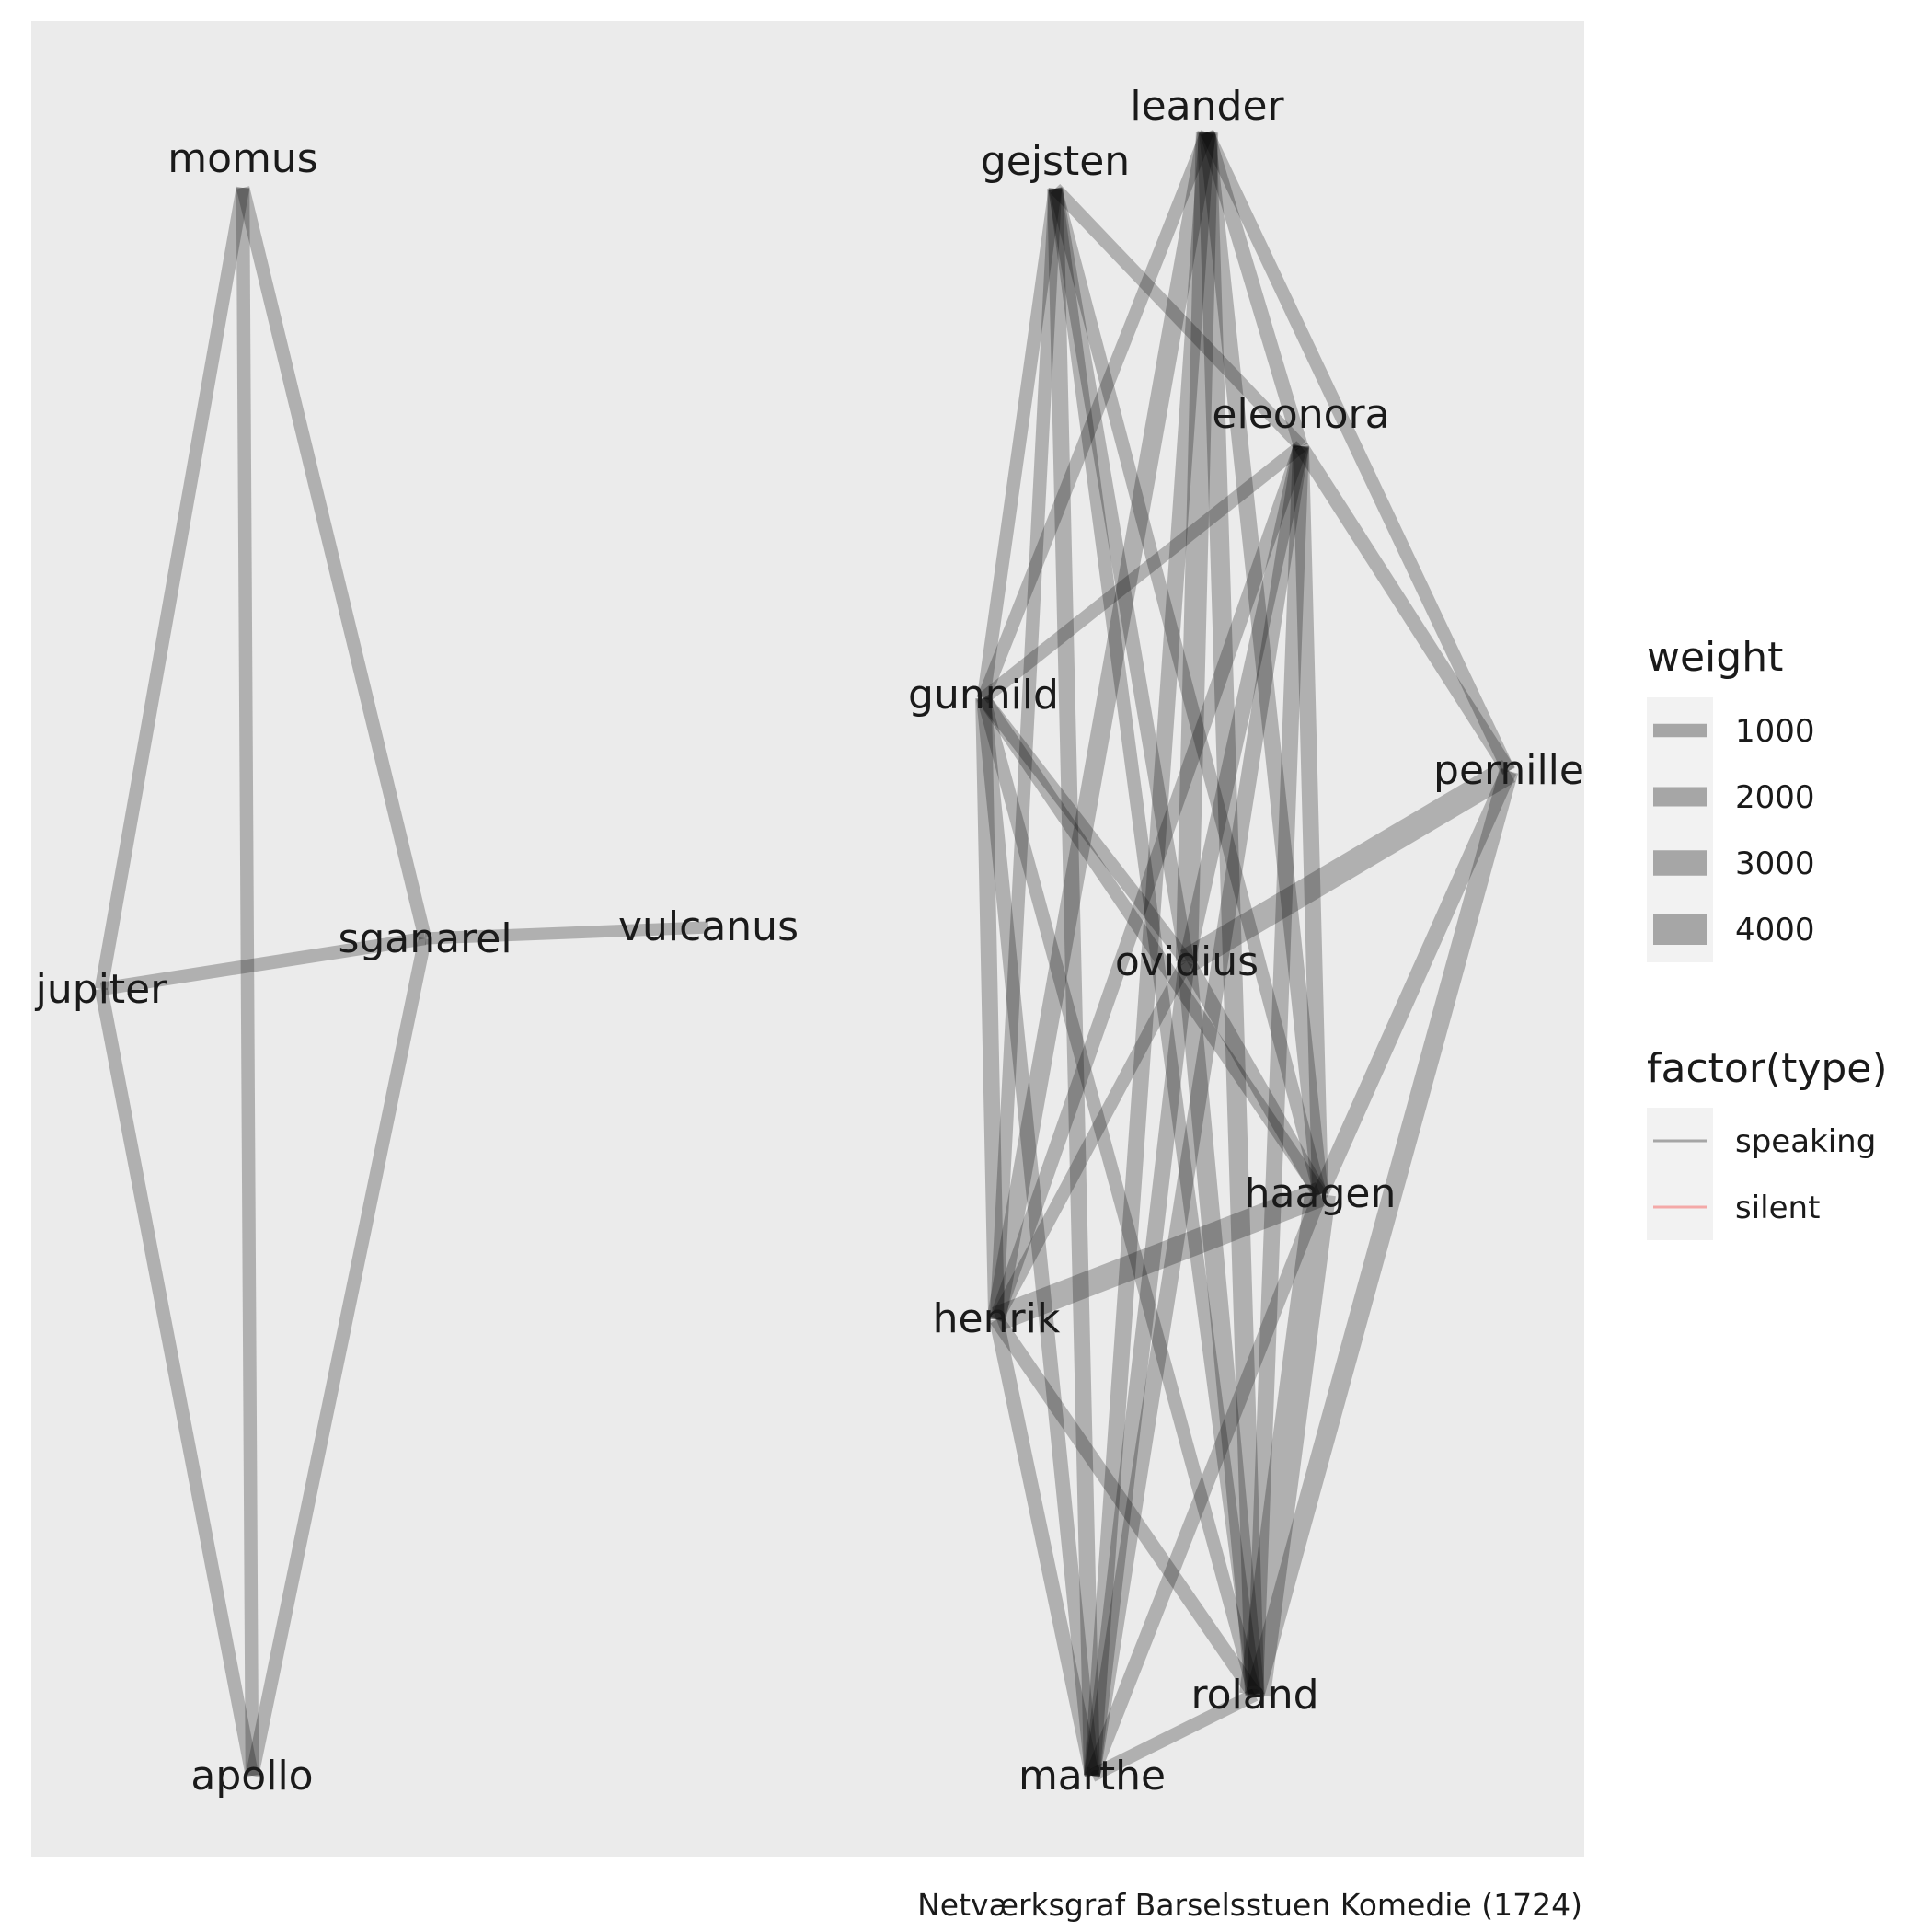 Image resolution: width=1932 pixels, height=1932 pixels. I want to click on node-label-roland: roland, so click(1254, 1695).